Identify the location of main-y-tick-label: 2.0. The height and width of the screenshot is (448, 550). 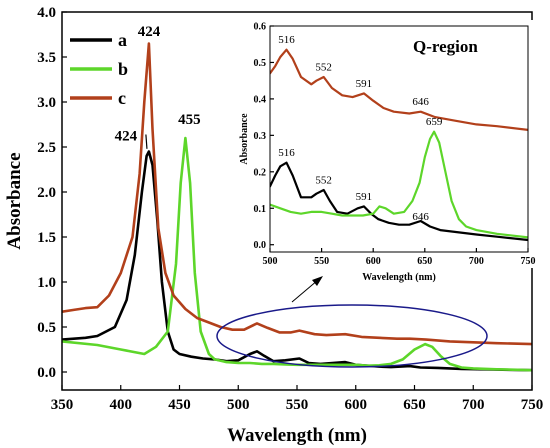
(46, 193).